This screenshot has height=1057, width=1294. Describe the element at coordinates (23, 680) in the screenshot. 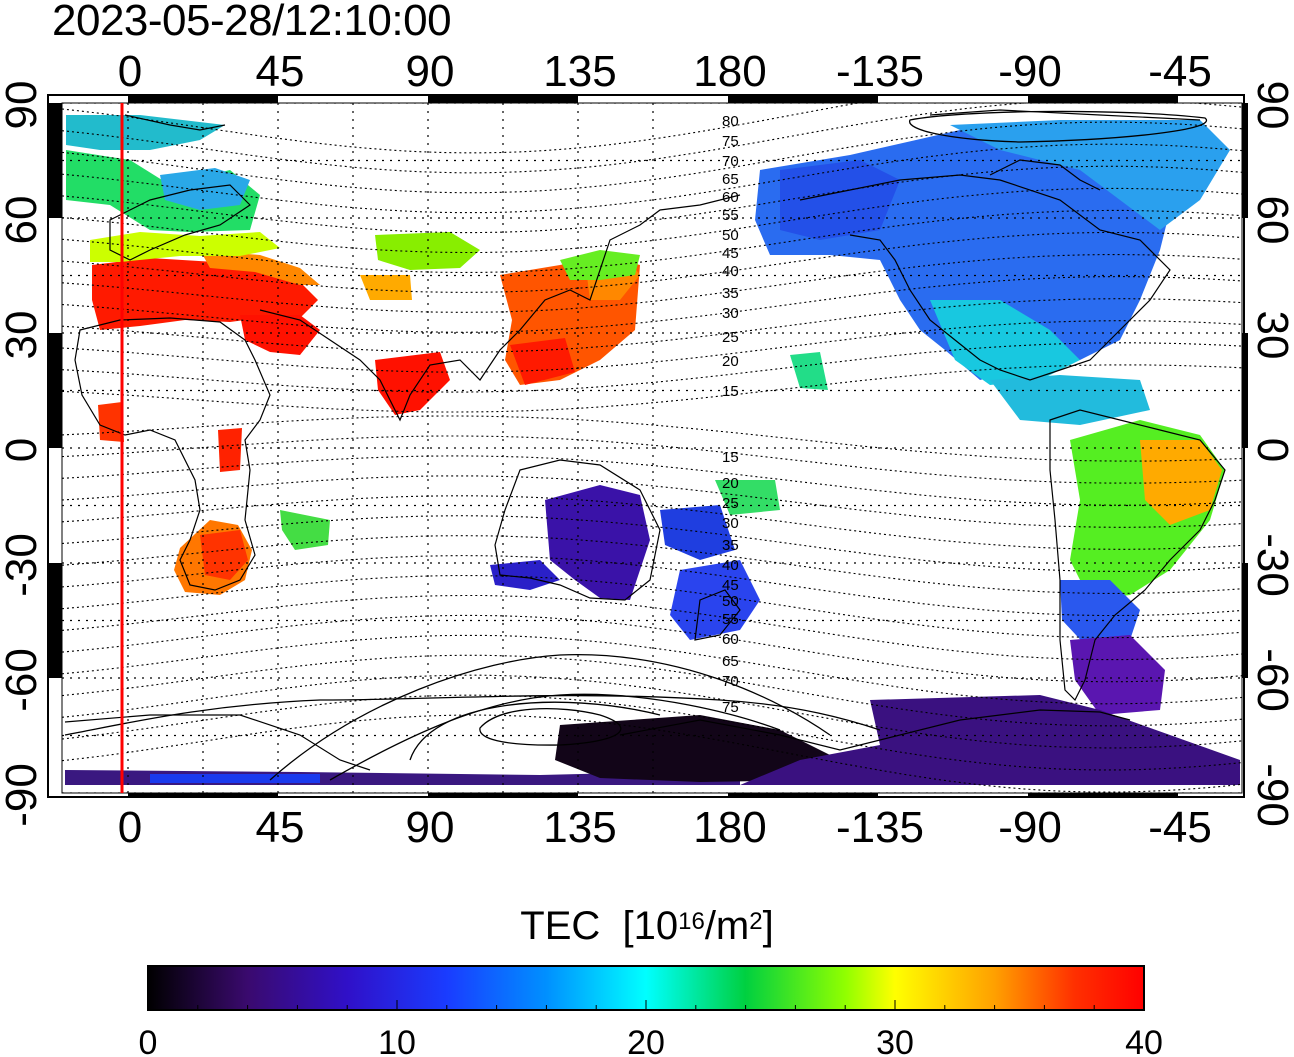

I see `lat-label-left: -60` at that location.